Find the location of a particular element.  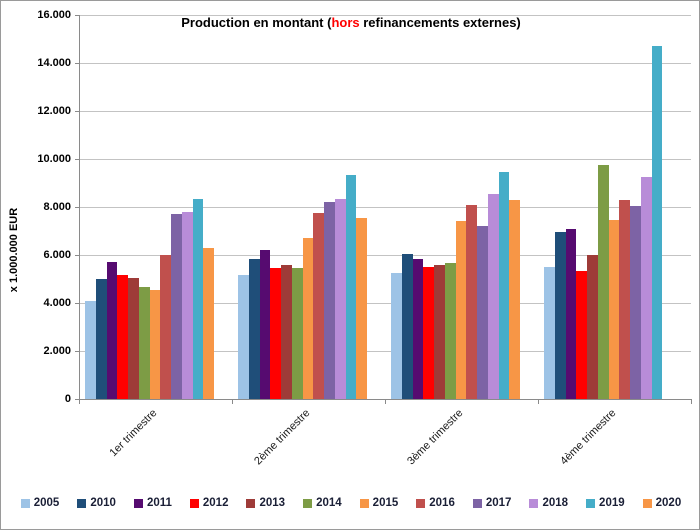

legend-label: 2015 is located at coordinates (385, 503).